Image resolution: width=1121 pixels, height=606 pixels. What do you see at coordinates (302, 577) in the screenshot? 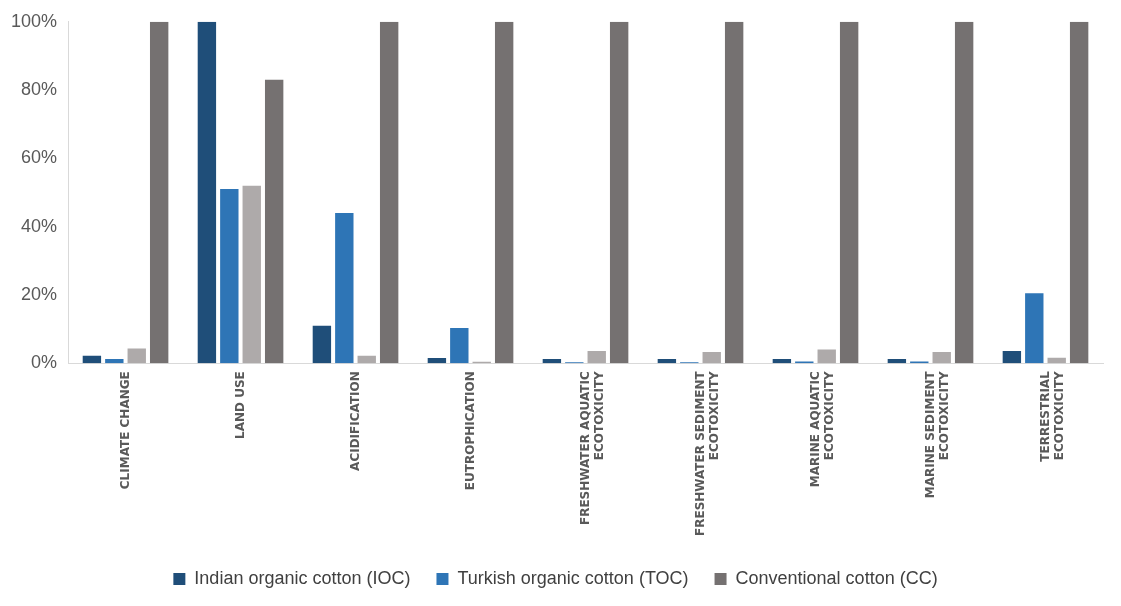
I see `legend-label: Indian organic cotton (IOC)` at bounding box center [302, 577].